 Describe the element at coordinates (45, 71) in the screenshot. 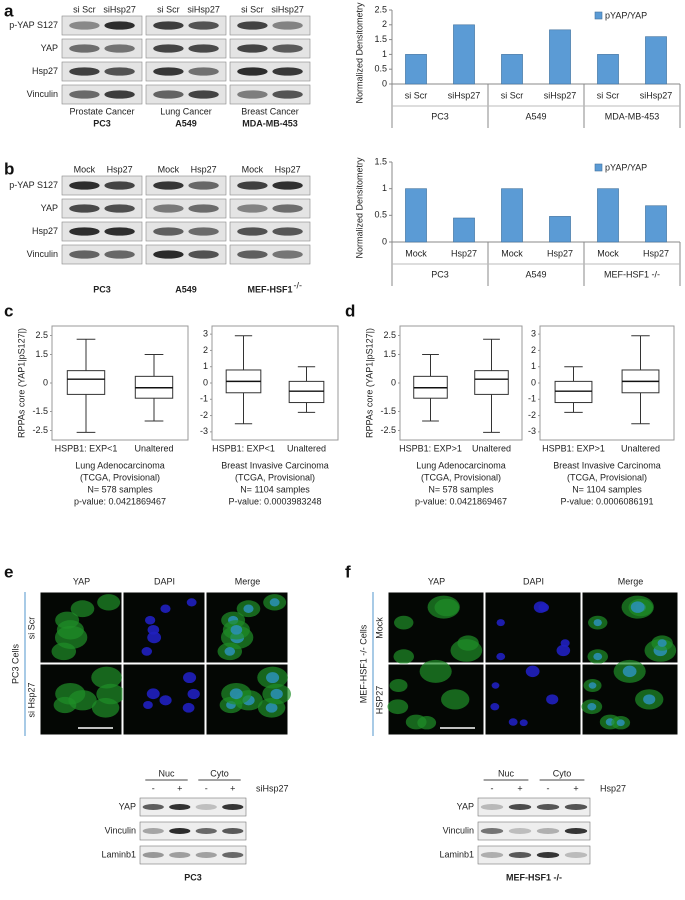

I see `row-label: Hsp27` at that location.